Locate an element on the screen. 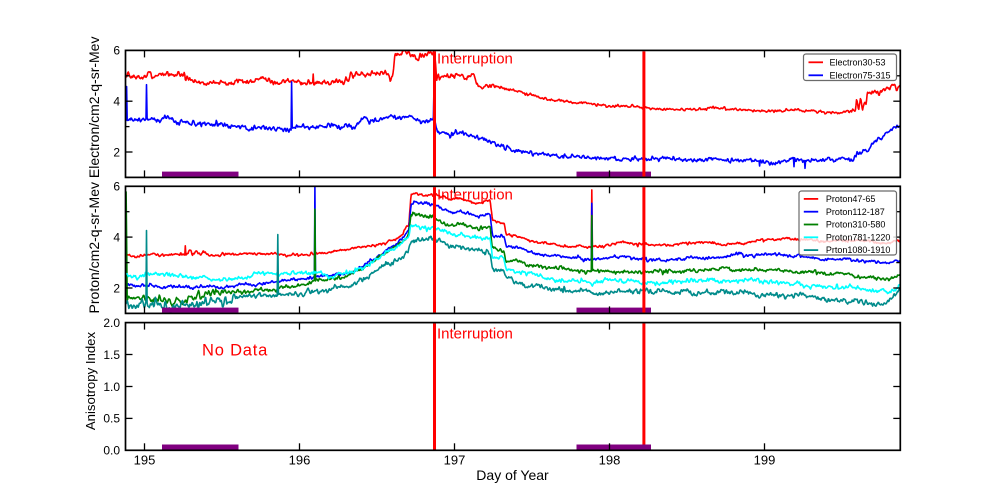  svg-text: Anisotropy Index is located at coordinates (90, 380).